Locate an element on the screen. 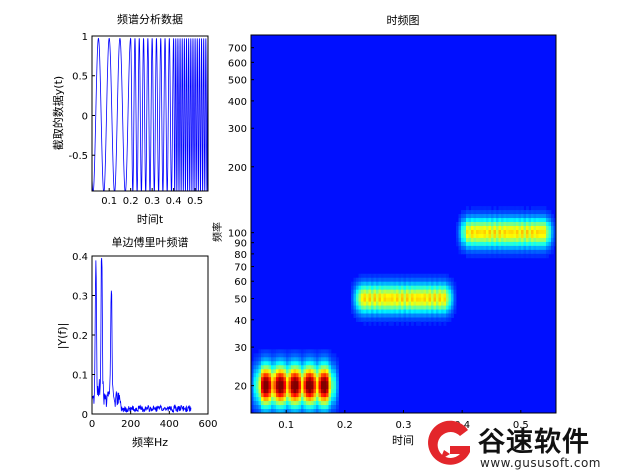 The image size is (618, 472). watermark-logo-icon is located at coordinates (449, 442).